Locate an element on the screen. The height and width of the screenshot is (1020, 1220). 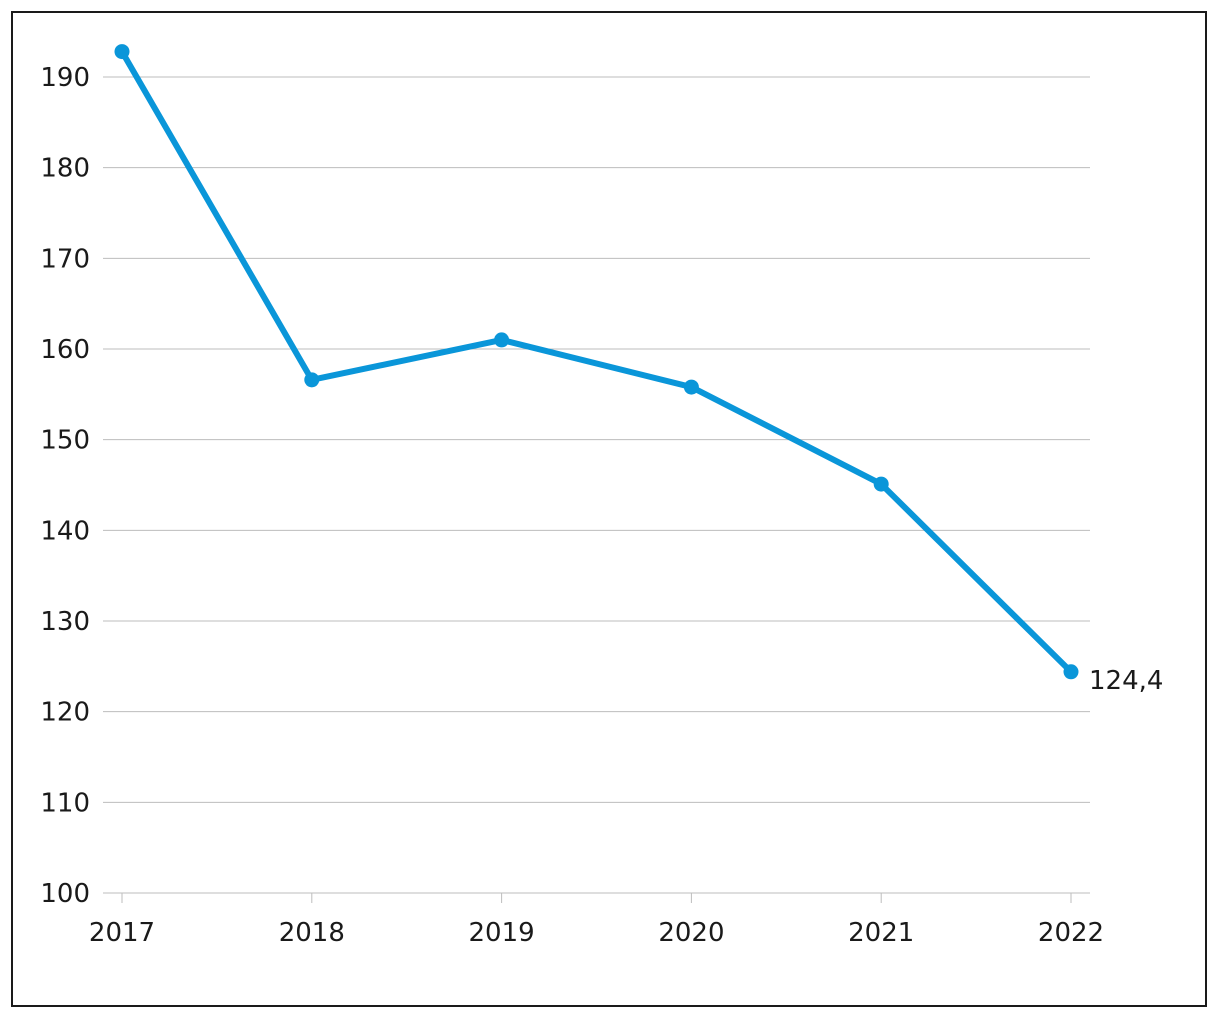
y-tick-label: 160 is located at coordinates (65, 350).